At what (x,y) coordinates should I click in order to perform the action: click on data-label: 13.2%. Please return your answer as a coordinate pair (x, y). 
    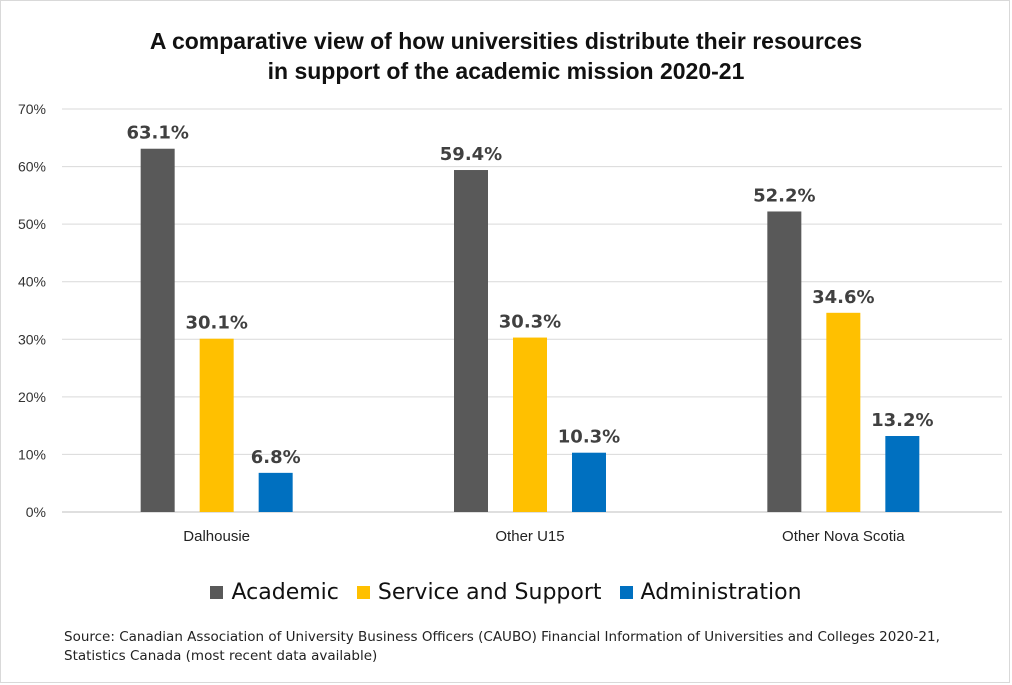
    Looking at the image, I should click on (902, 420).